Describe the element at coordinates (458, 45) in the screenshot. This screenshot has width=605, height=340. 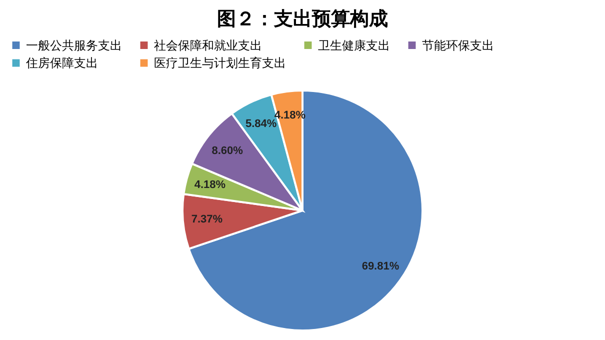
I see `legend-label: 节能环保支出` at that location.